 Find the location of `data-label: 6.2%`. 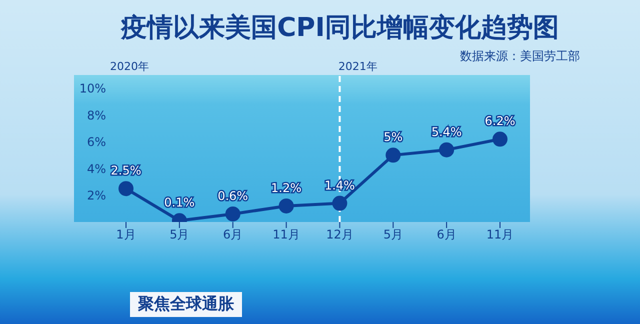

data-label: 6.2% is located at coordinates (500, 121).